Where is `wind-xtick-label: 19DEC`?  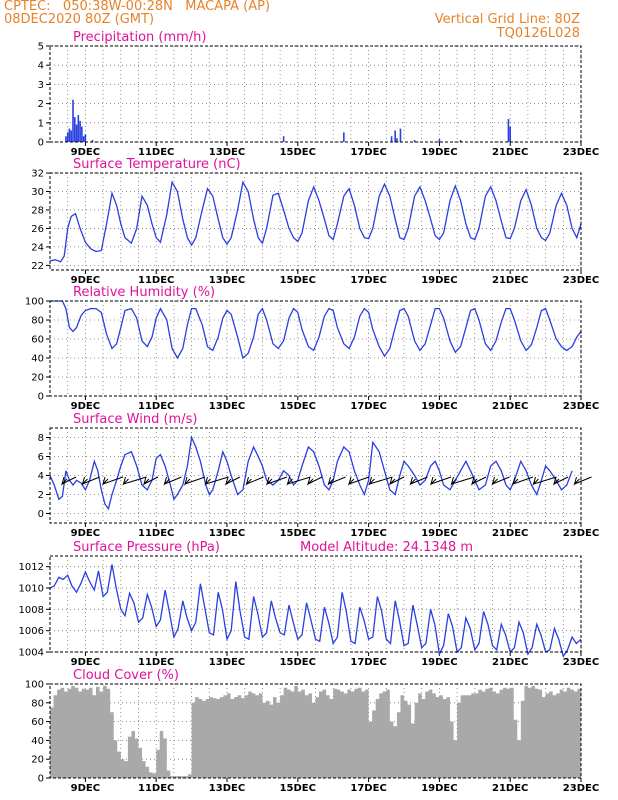 wind-xtick-label: 19DEC is located at coordinates (439, 533).